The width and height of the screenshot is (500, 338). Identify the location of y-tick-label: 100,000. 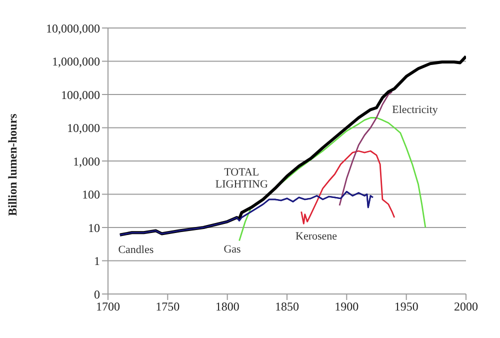
(80, 95).